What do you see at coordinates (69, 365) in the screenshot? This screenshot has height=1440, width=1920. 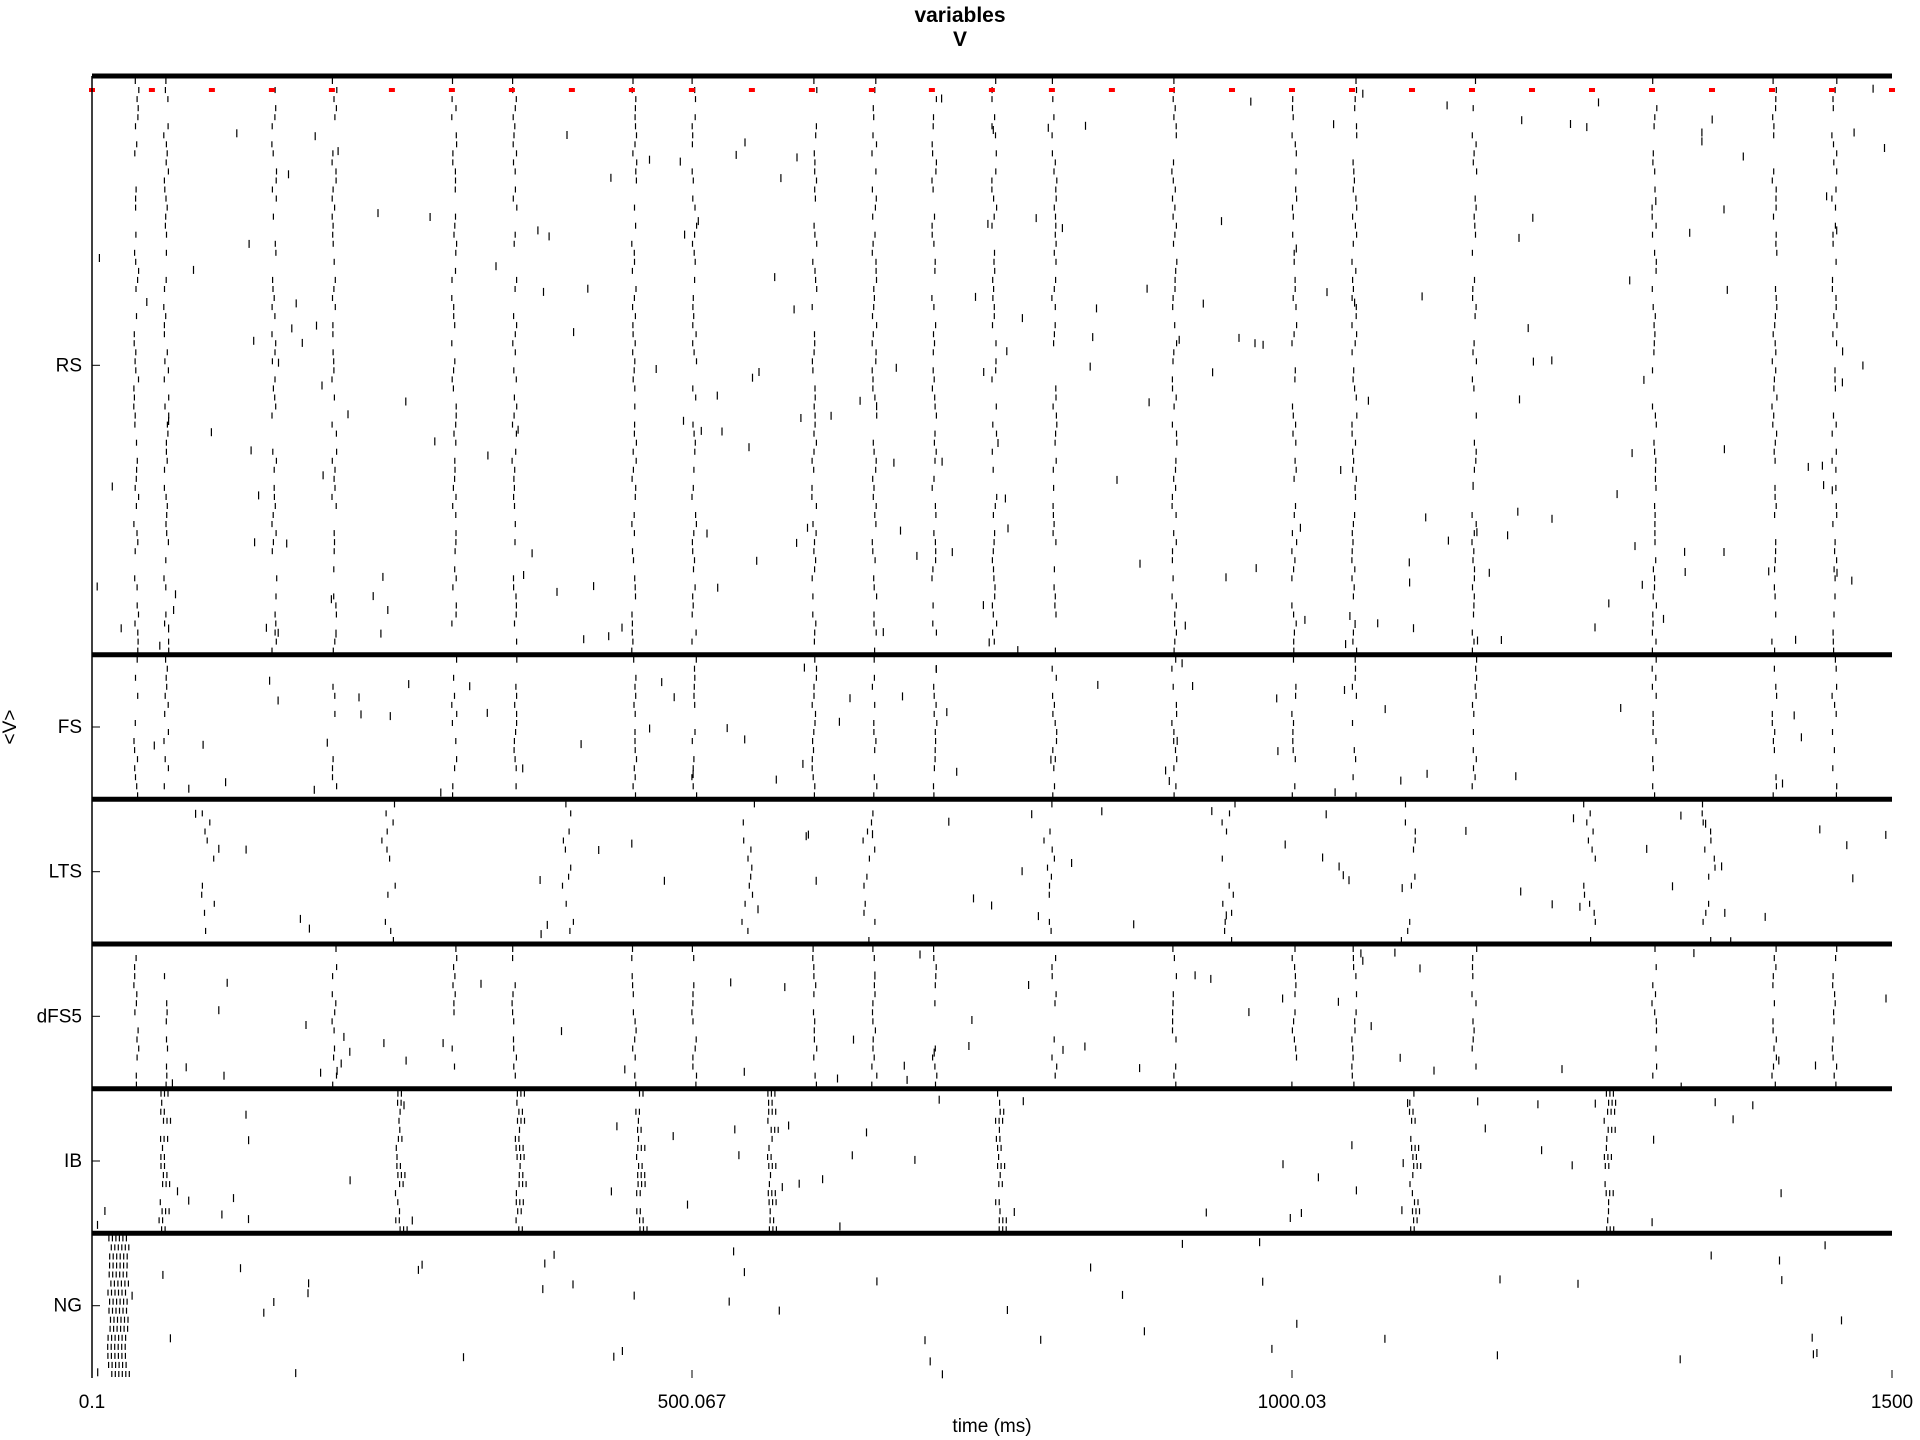 I see `population-label-rs: RS` at bounding box center [69, 365].